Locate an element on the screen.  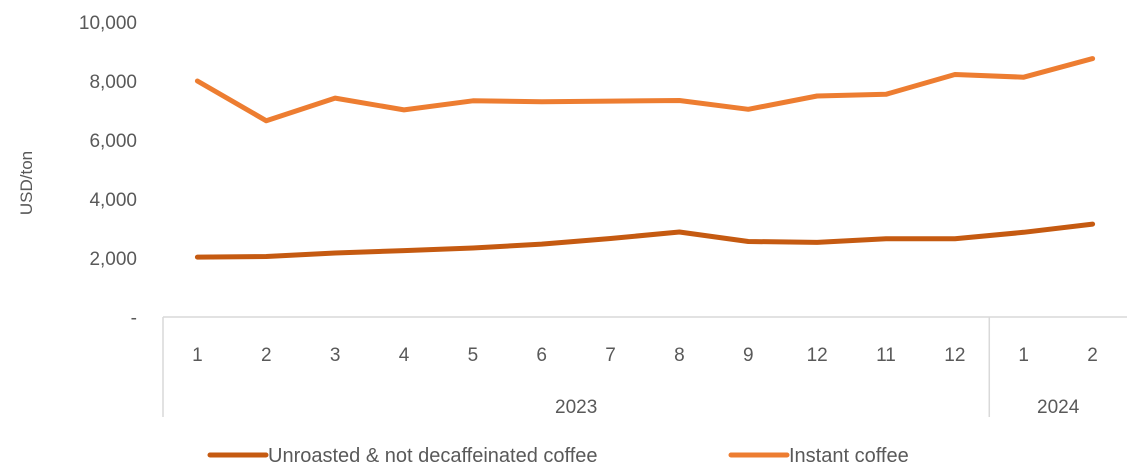
x-tick-label: 11 is located at coordinates (886, 355).